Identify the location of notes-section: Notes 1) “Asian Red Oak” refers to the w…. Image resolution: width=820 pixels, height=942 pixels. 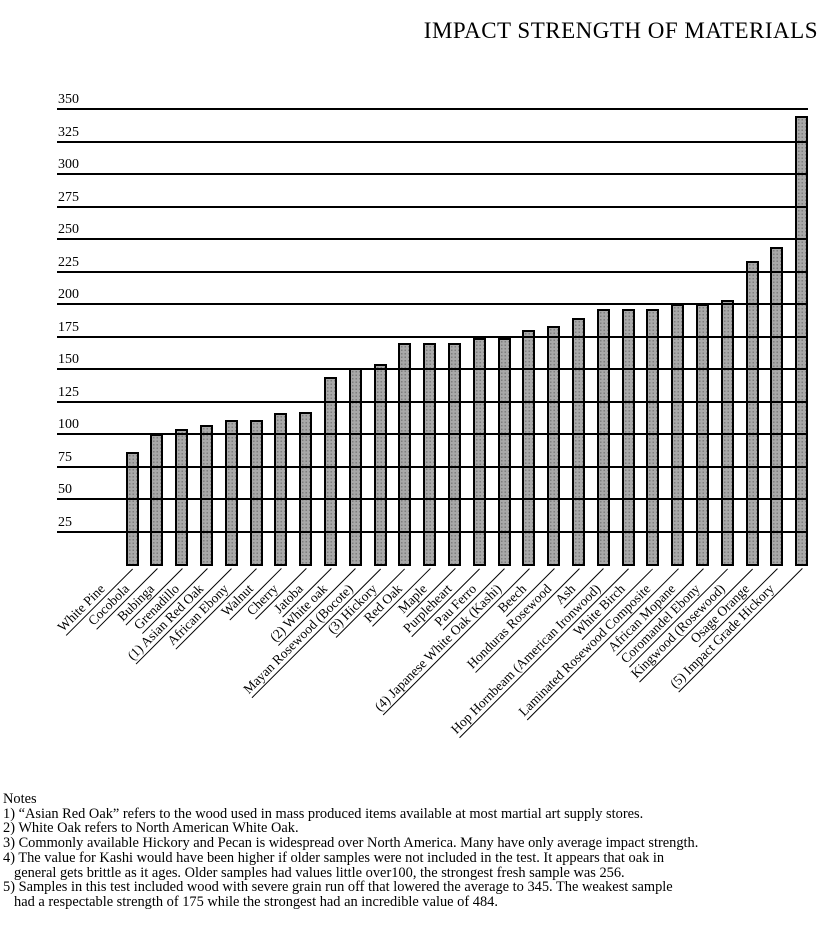
(350, 851).